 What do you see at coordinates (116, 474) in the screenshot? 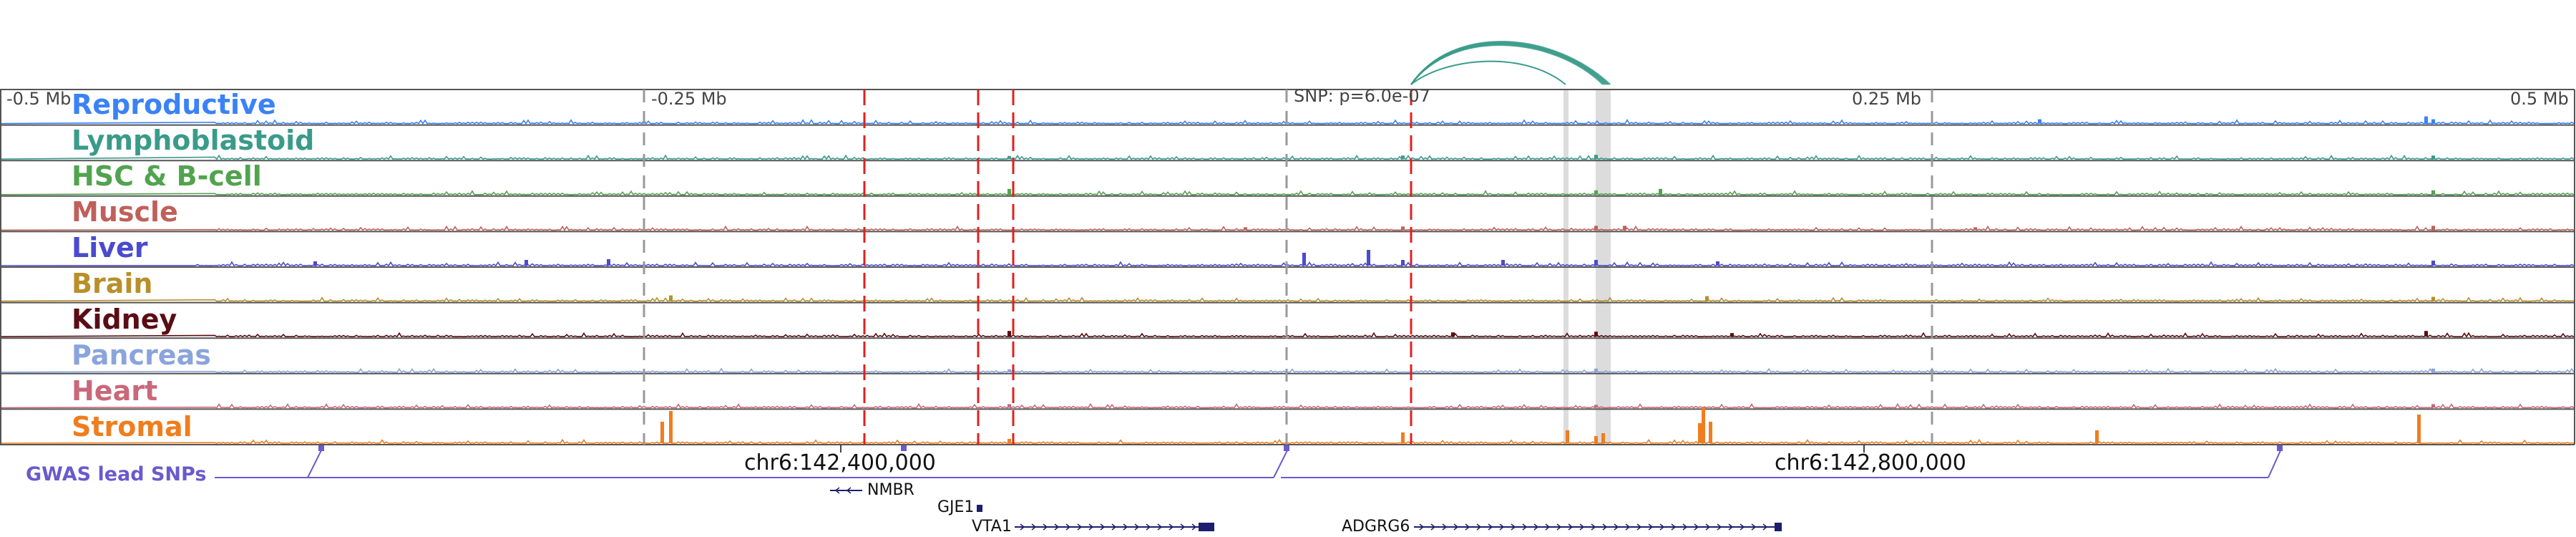
I see `gwas-lead-snps-label: GWAS lead SNPs` at bounding box center [116, 474].